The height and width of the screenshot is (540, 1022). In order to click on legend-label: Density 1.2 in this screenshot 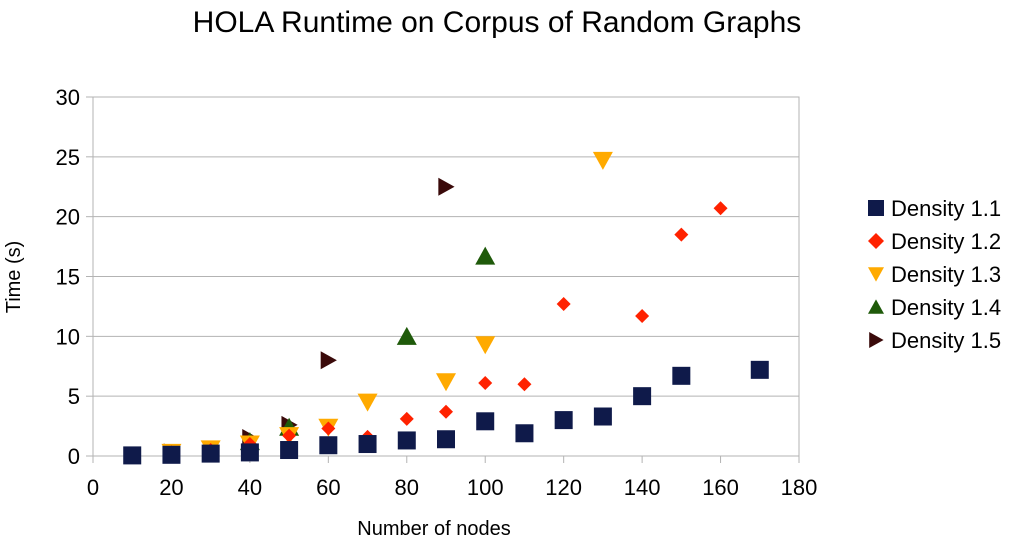, I will do `click(946, 241)`.